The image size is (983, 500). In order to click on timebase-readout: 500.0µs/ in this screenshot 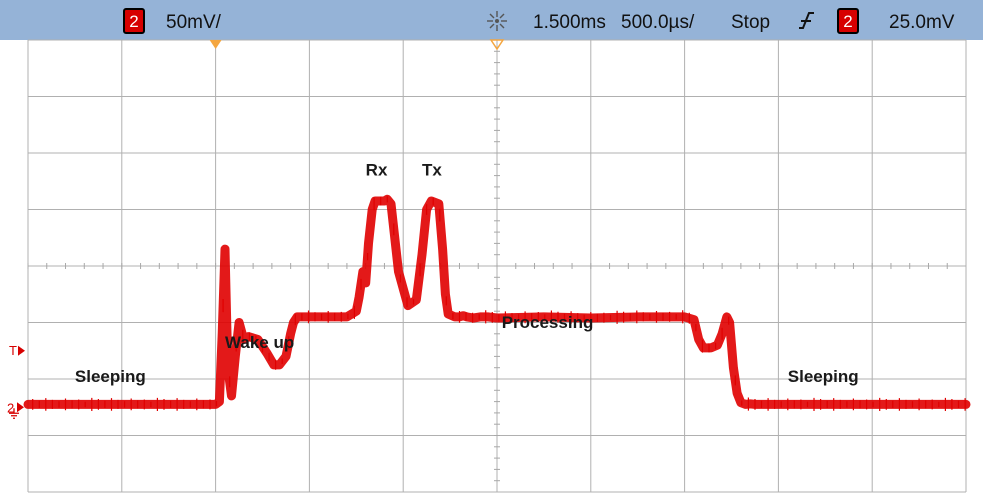, I will do `click(658, 22)`.